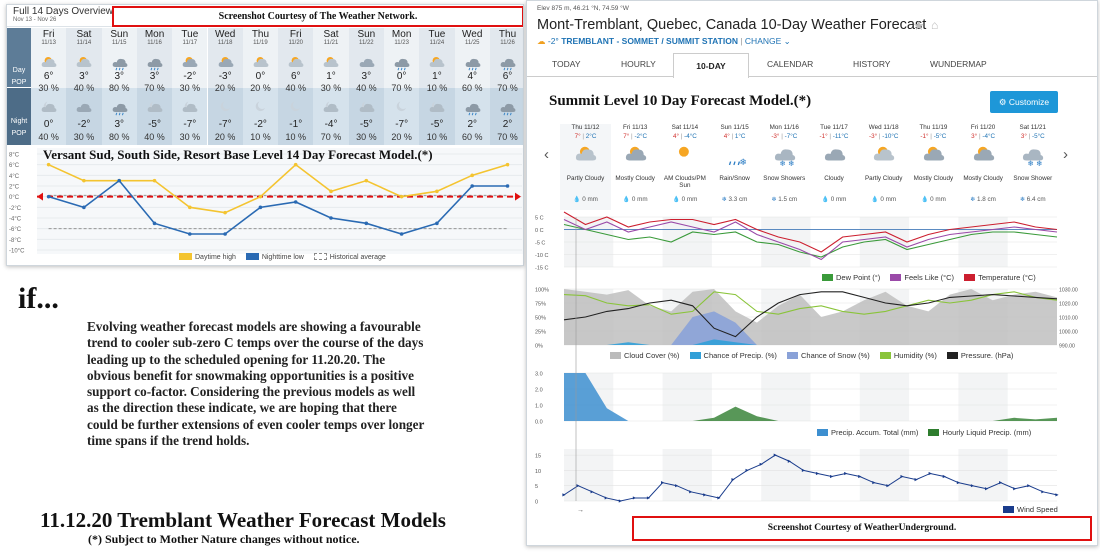  I want to click on wu-day-low: -4°C, so click(690, 136).